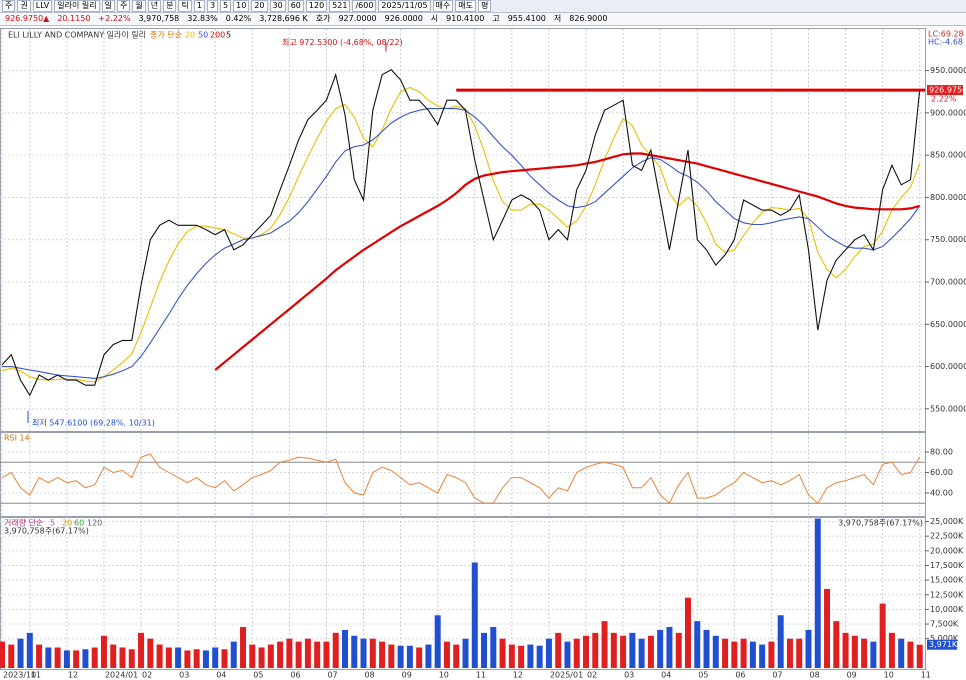 The width and height of the screenshot is (966, 680). I want to click on toolbar-button: 10, so click(241, 6).